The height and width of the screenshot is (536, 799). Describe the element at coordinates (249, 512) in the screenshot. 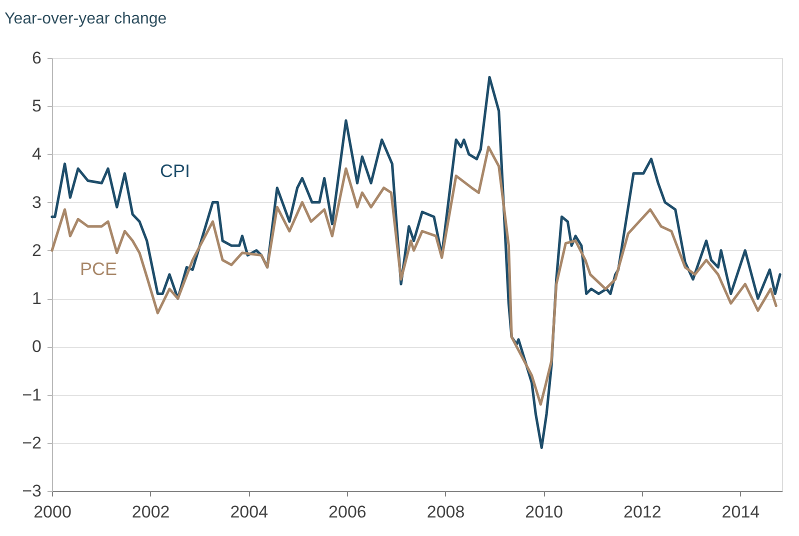

I see `x-tick-label: 2004` at that location.